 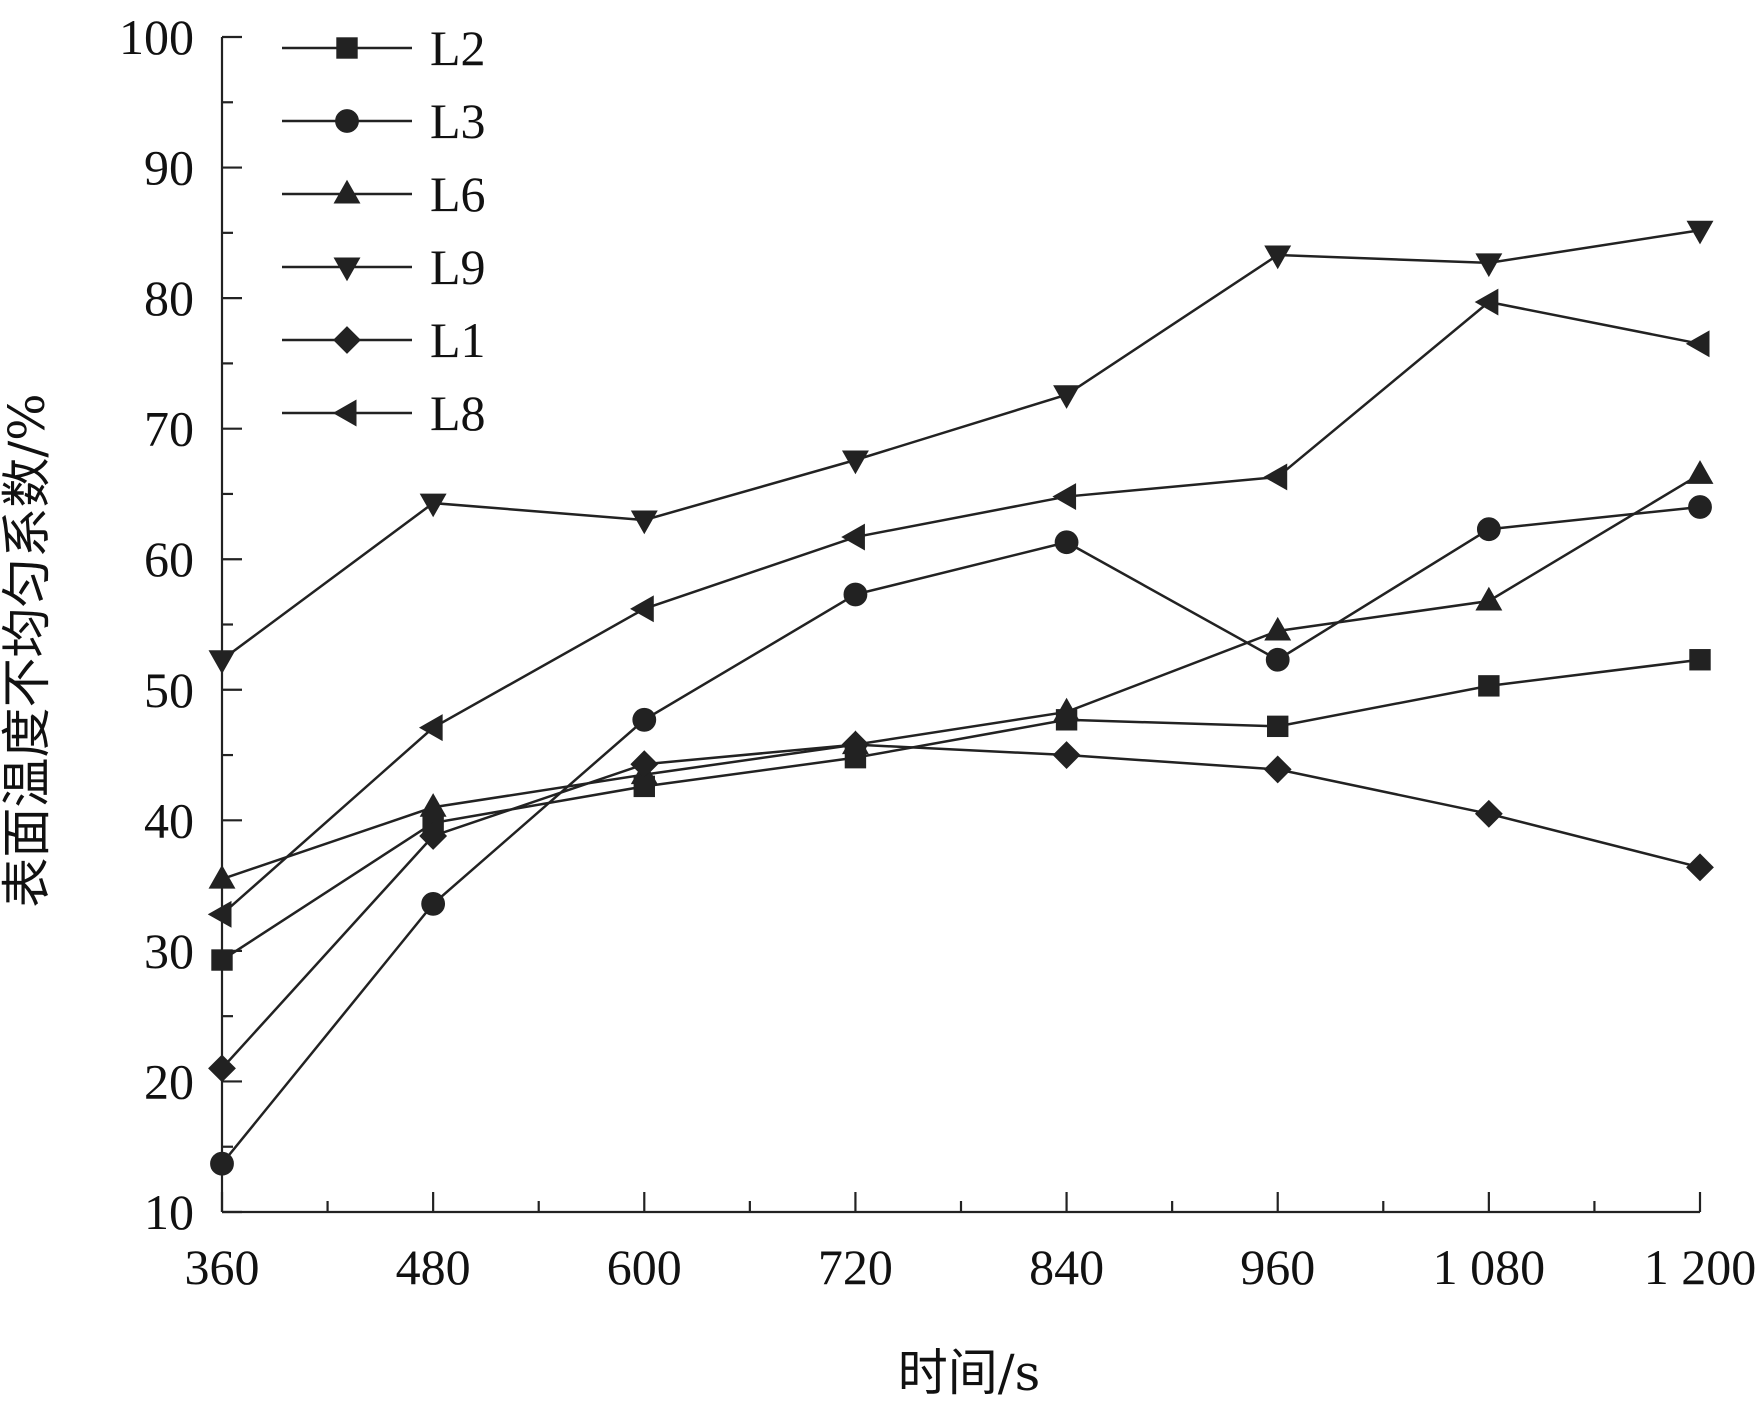 What do you see at coordinates (344, 413) in the screenshot?
I see `legend-marker-l8` at bounding box center [344, 413].